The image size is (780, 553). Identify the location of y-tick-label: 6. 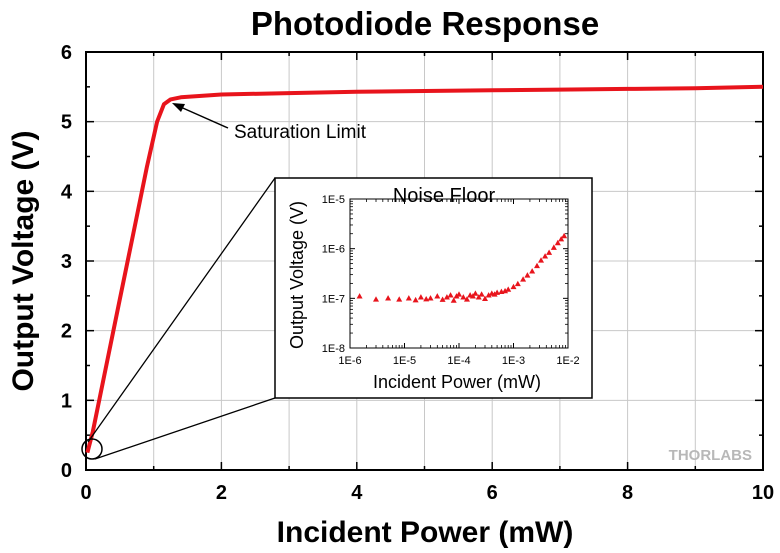
(66, 53).